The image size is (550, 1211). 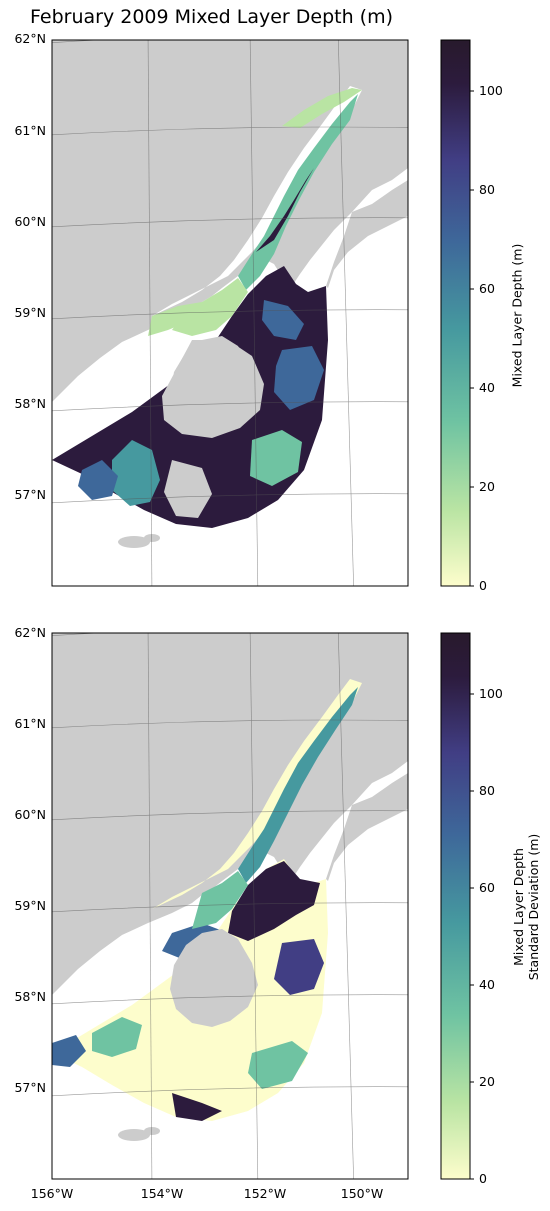 What do you see at coordinates (517, 315) in the screenshot?
I see `colorbar-1-label: Mixed Layer Depth (m)` at bounding box center [517, 315].